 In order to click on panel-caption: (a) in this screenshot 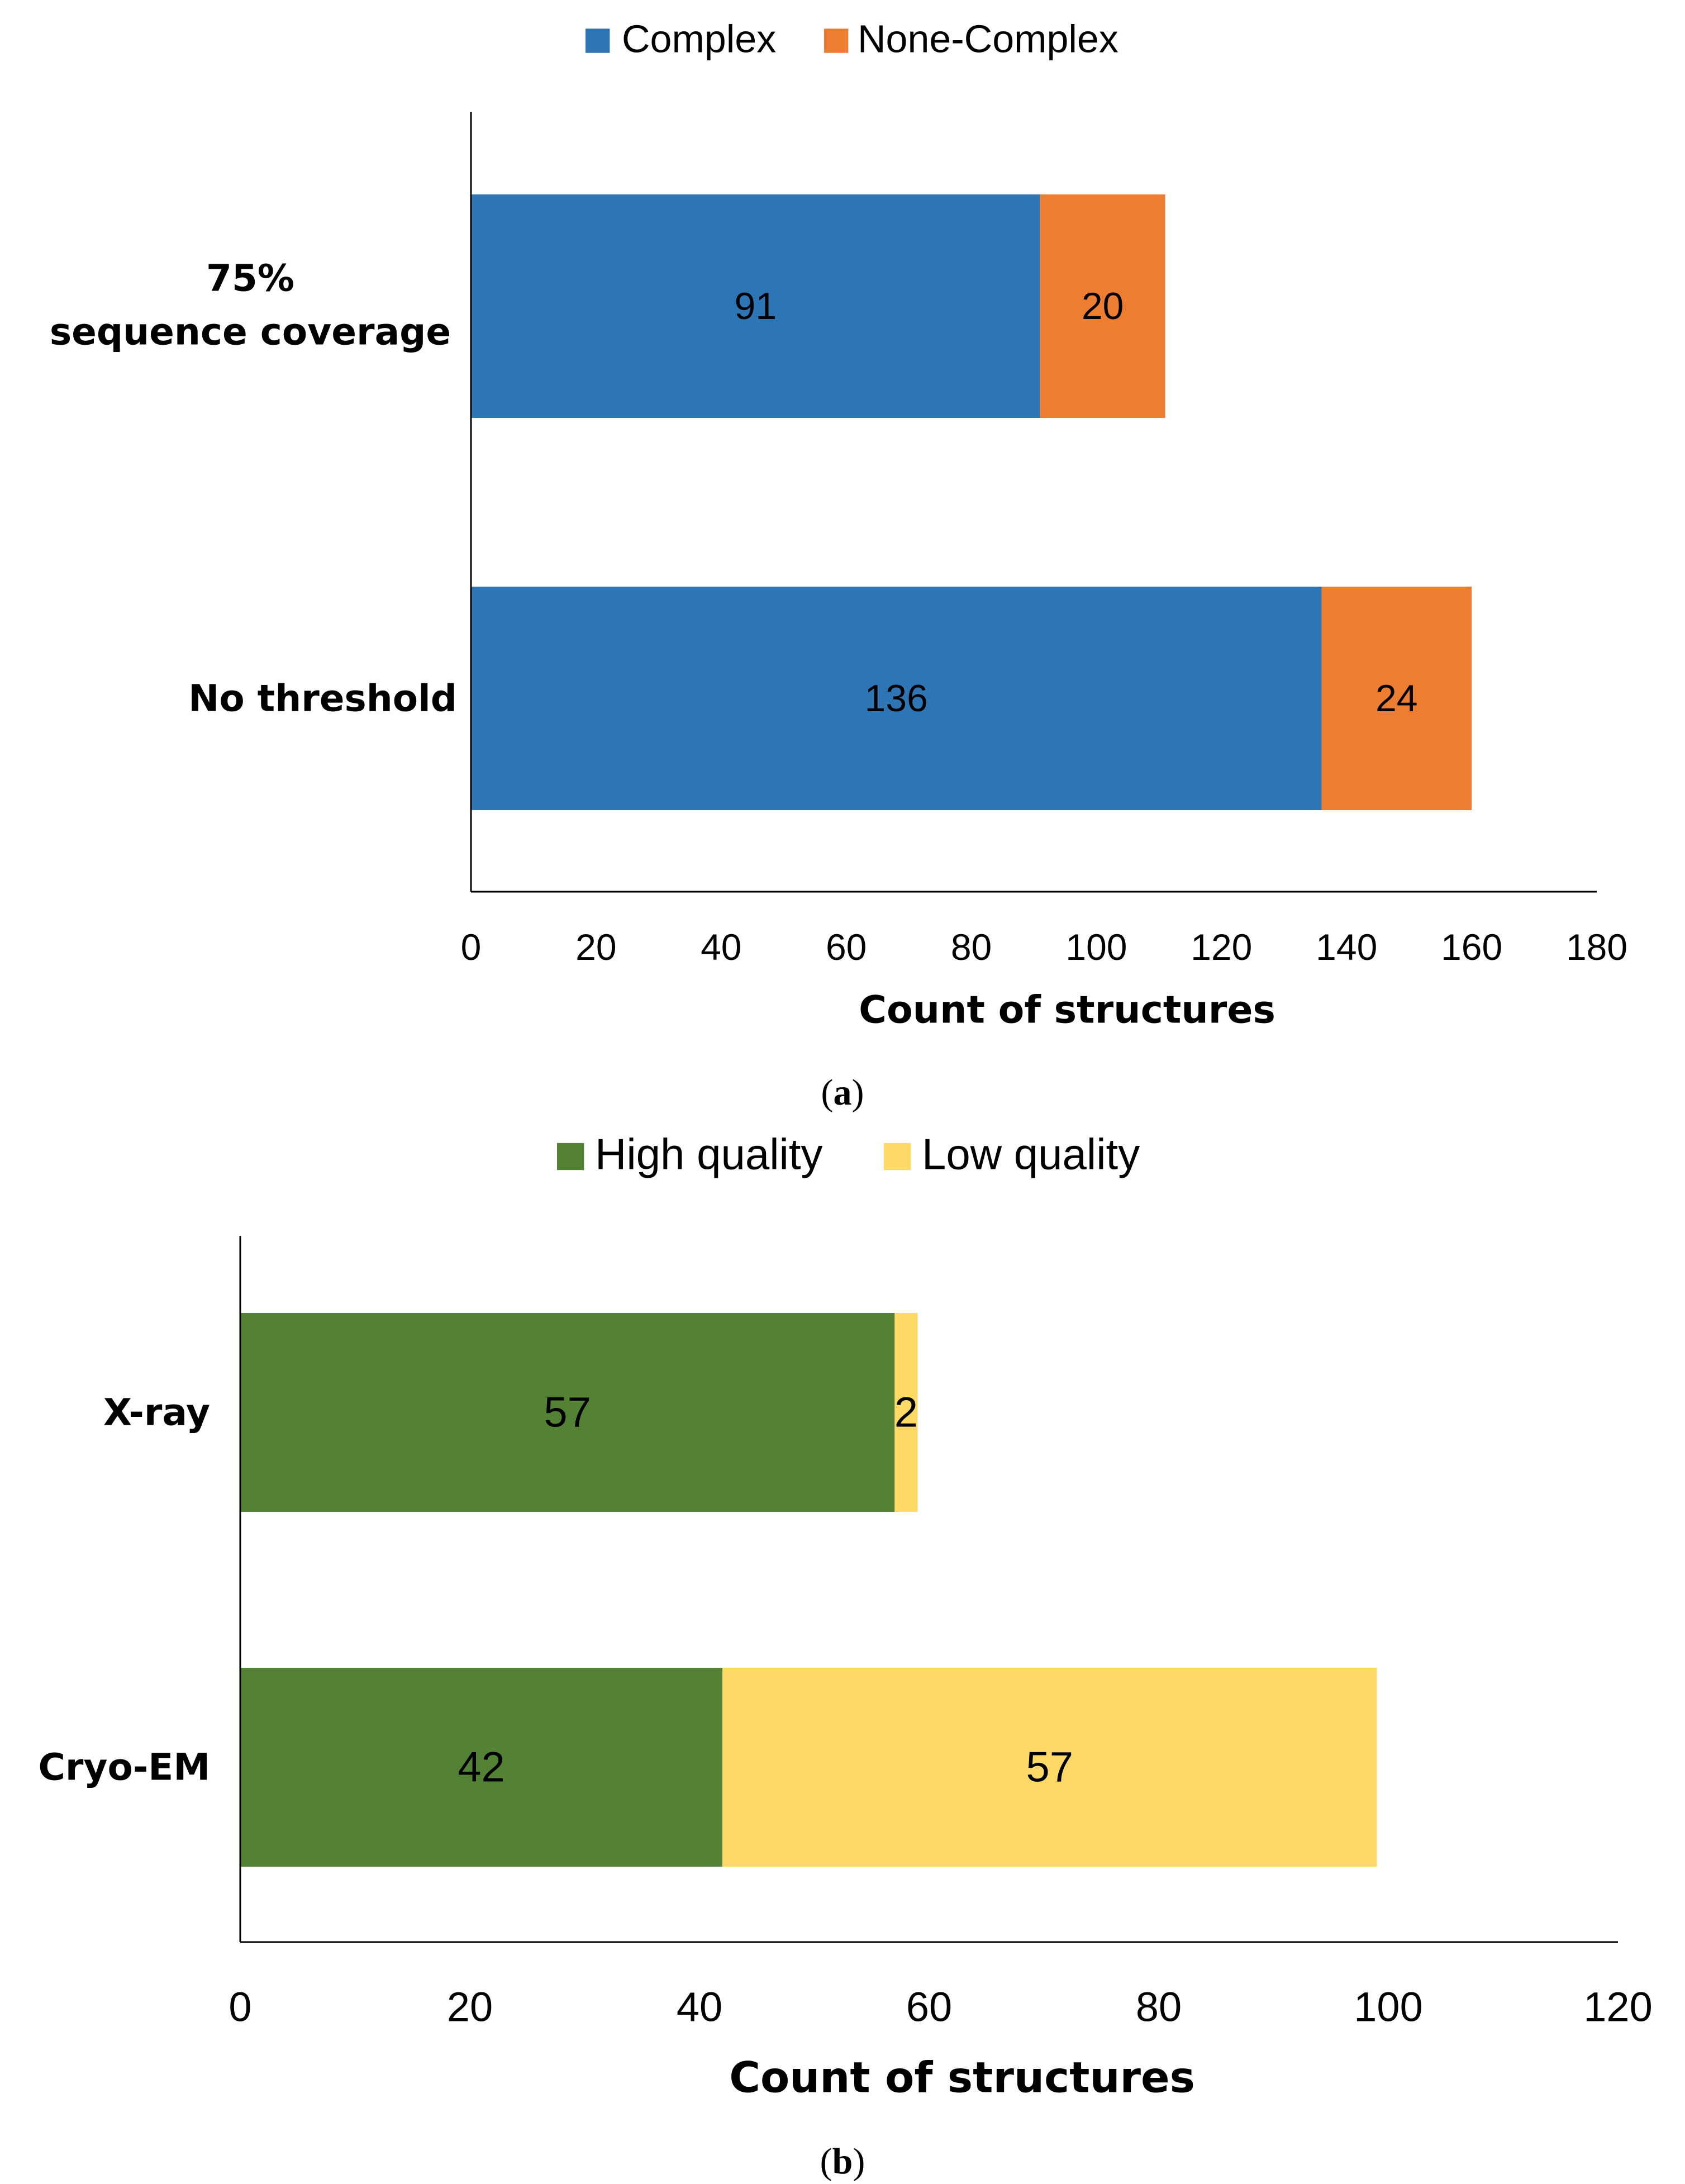, I will do `click(842, 1092)`.